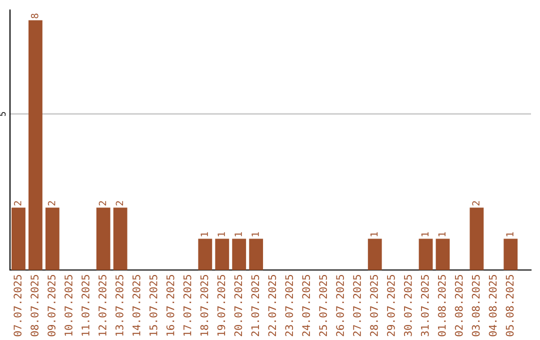 The width and height of the screenshot is (540, 340). What do you see at coordinates (374, 305) in the screenshot?
I see `x-tick-label: 28.07.2025` at bounding box center [374, 305].